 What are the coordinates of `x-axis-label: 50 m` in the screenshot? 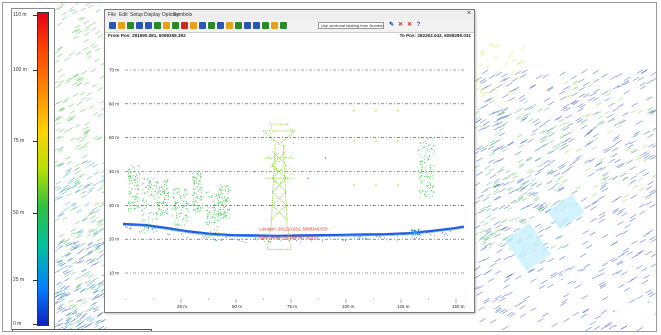 It's located at (237, 306).